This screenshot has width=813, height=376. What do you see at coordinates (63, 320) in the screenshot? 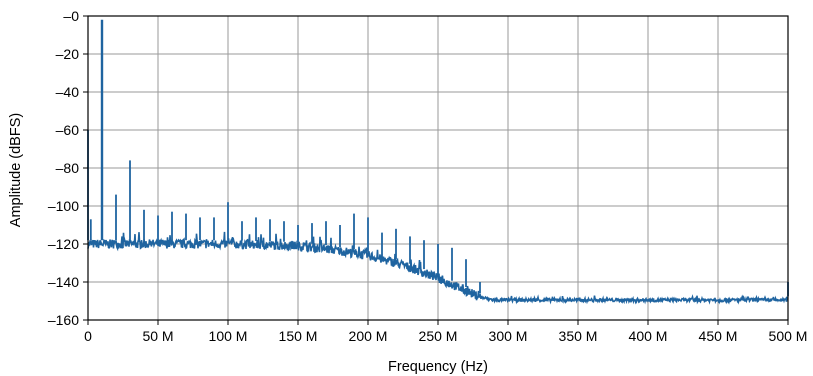
I see `y-tick-label: –160` at bounding box center [63, 320].